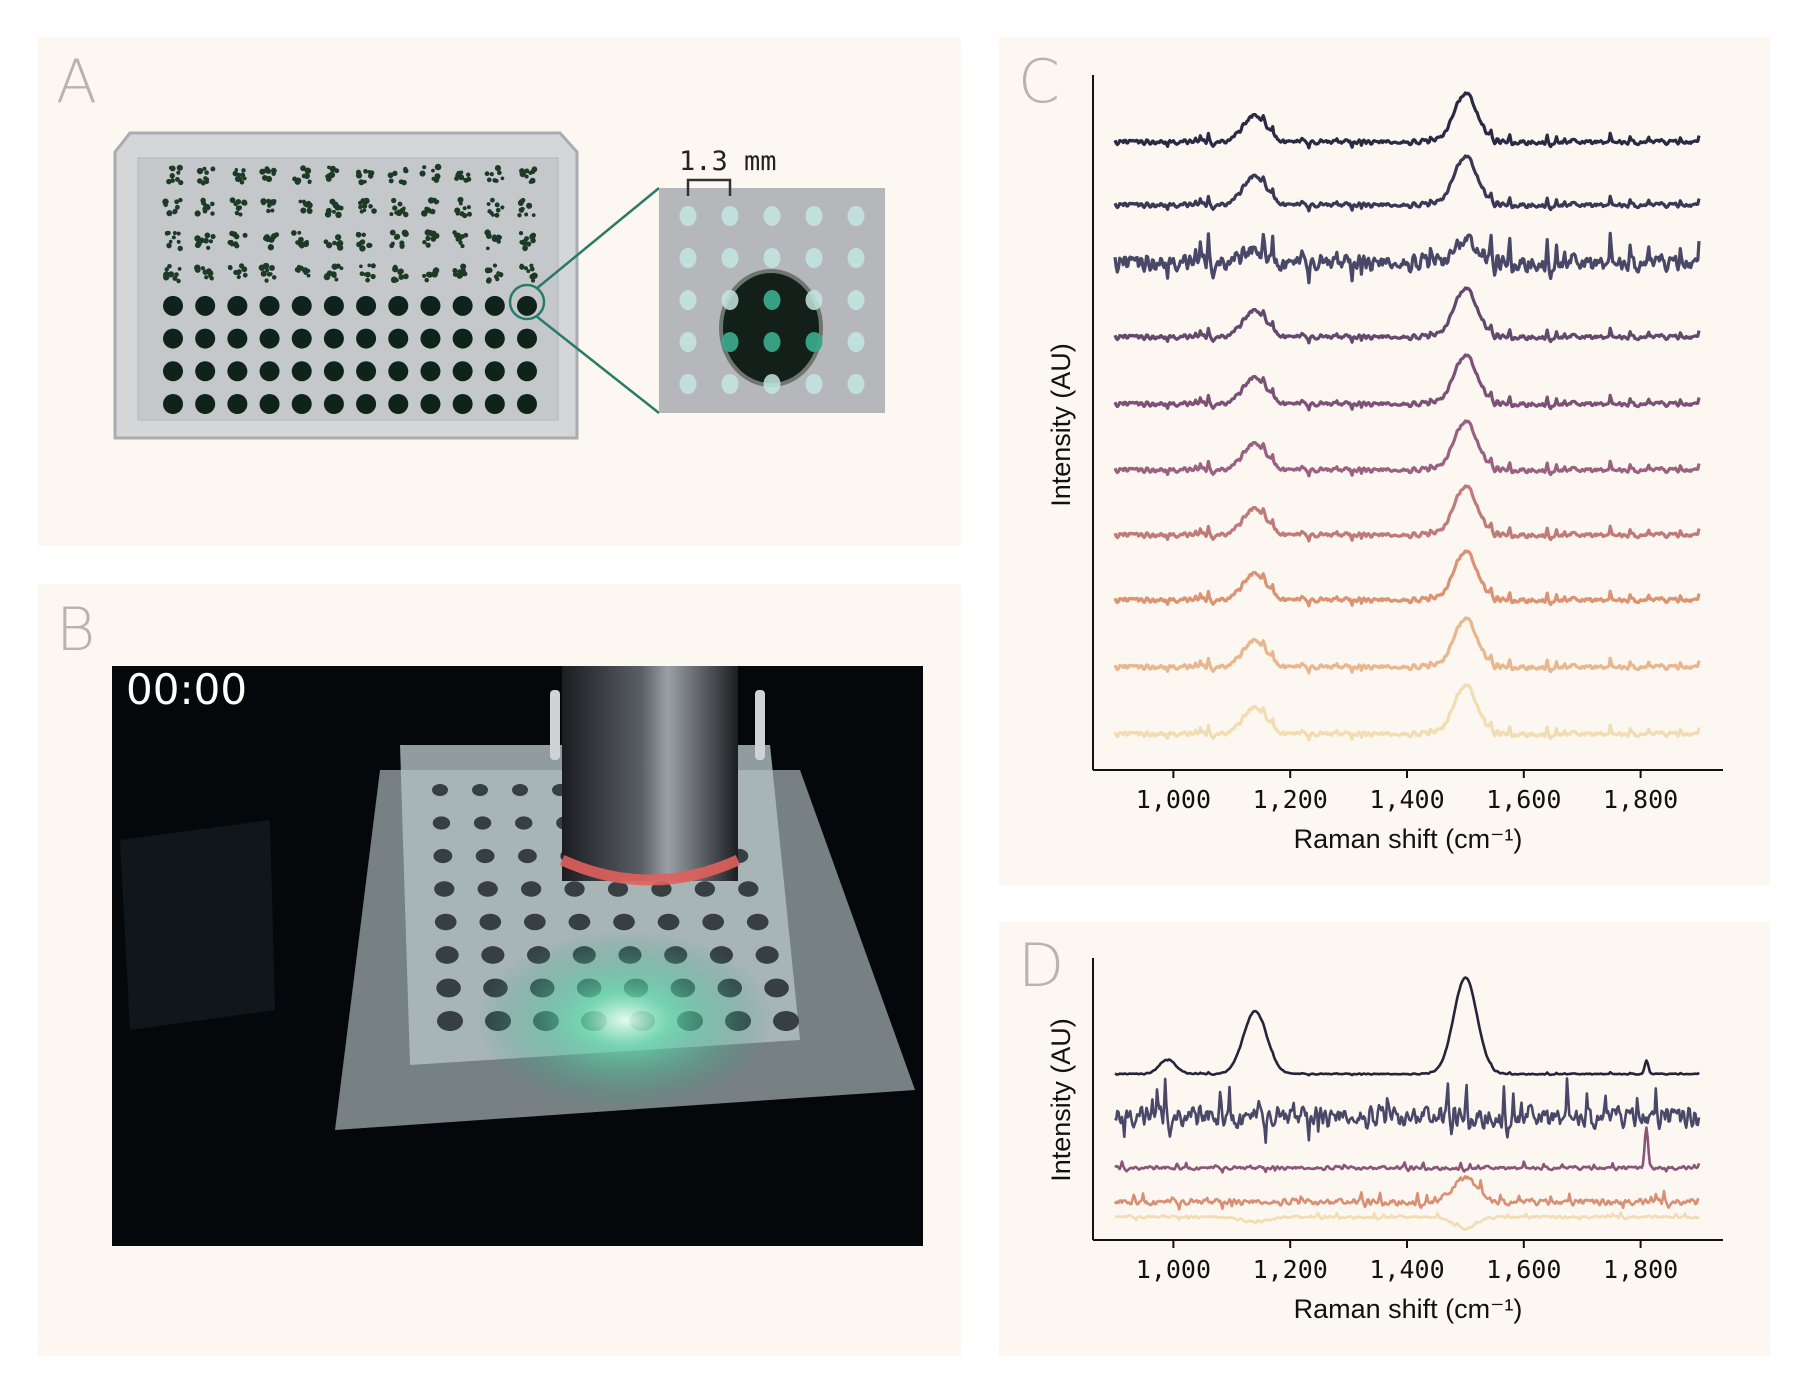 This screenshot has width=1800, height=1393. Describe the element at coordinates (1408, 839) in the screenshot. I see `x-axis-label: Raman shift (cm⁻¹)` at that location.